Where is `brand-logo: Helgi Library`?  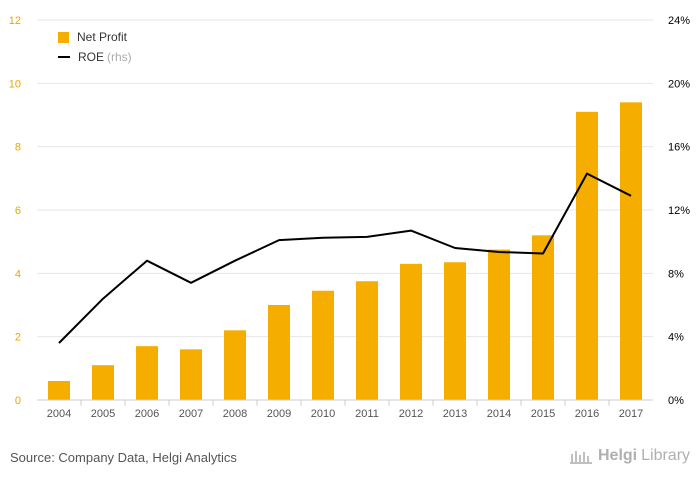 brand-logo: Helgi Library is located at coordinates (630, 456).